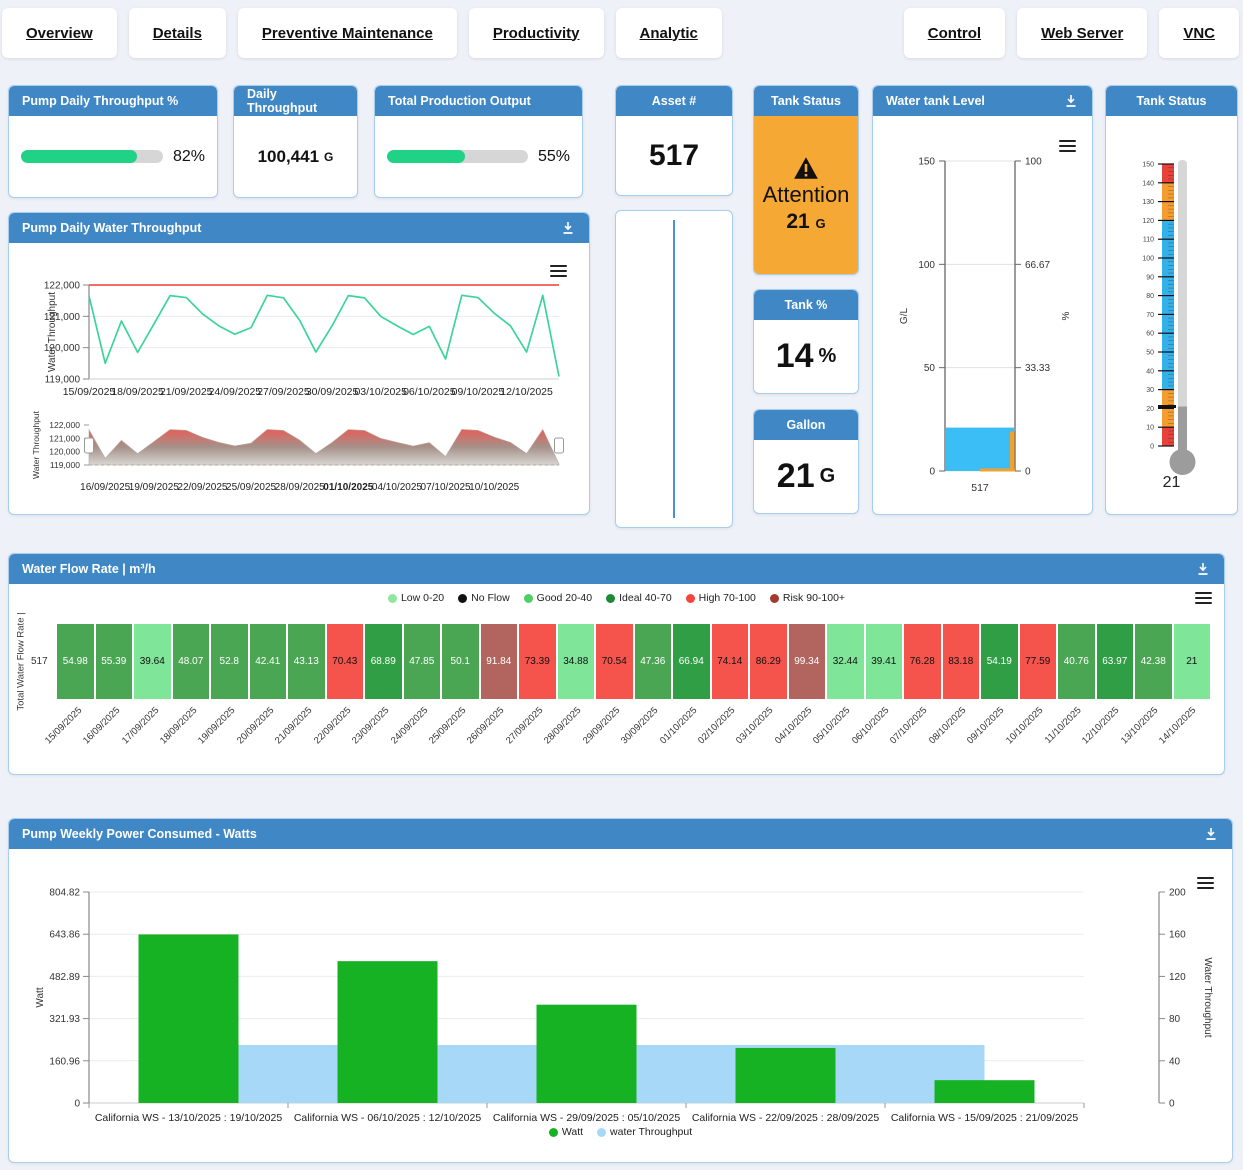  What do you see at coordinates (1150, 277) in the screenshot?
I see `svg-text: 90` at bounding box center [1150, 277].